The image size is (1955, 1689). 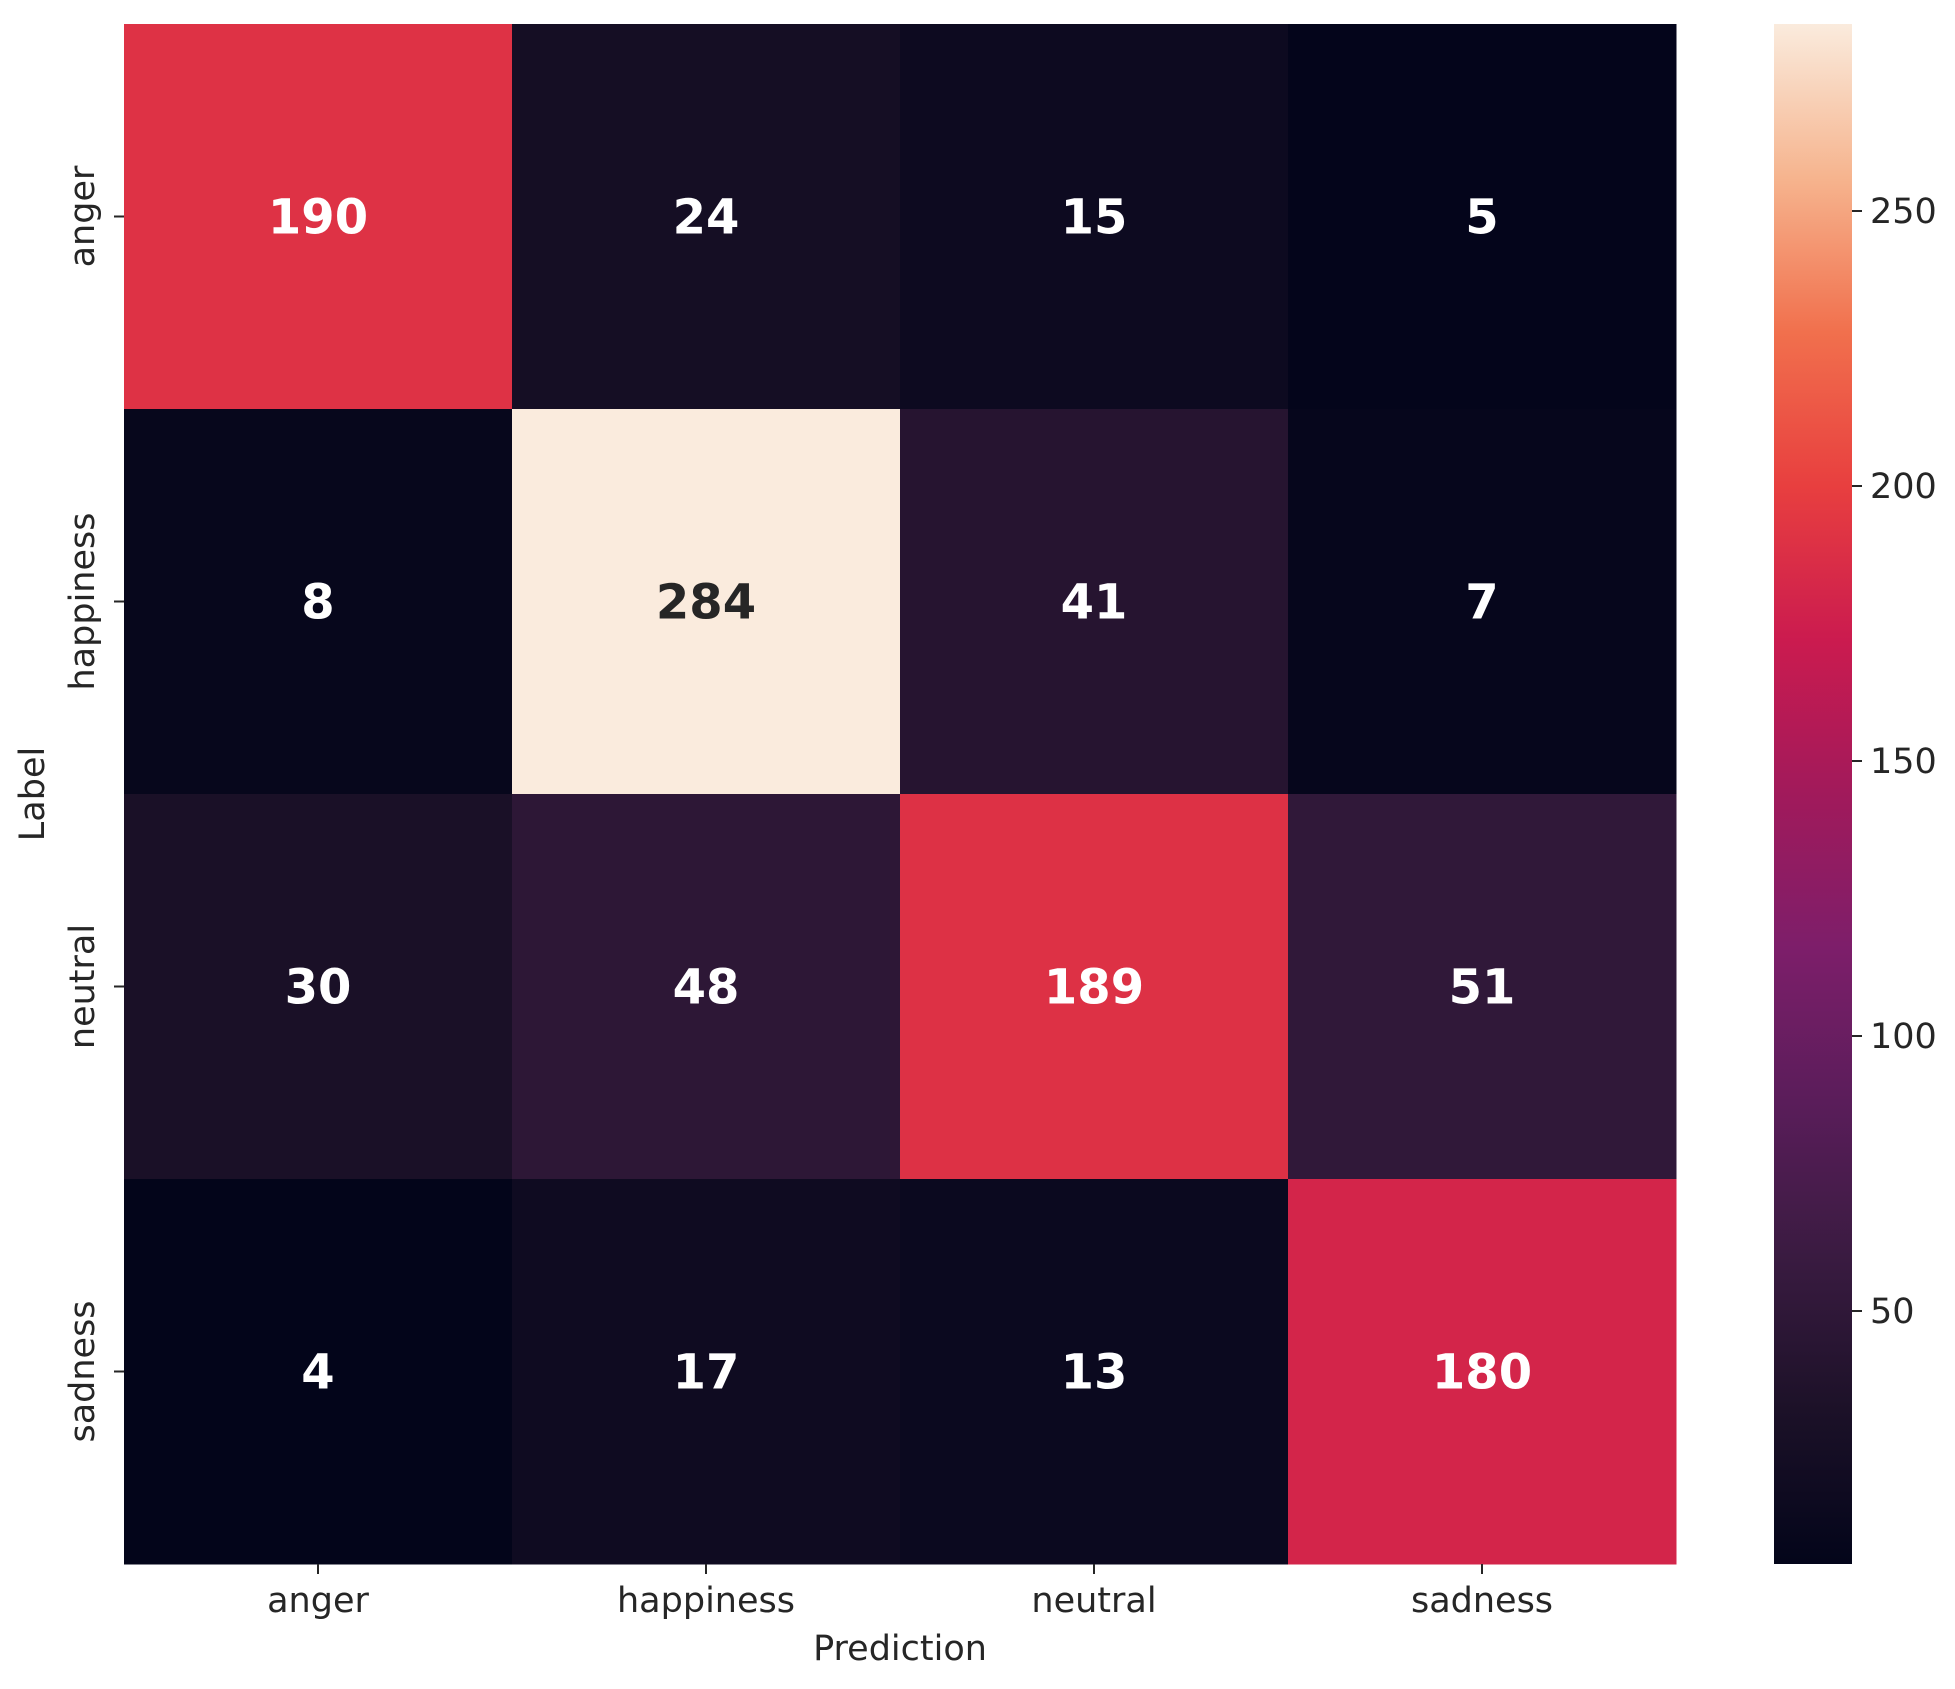 I want to click on colorbar-tick-label: 250, so click(x=1903, y=212).